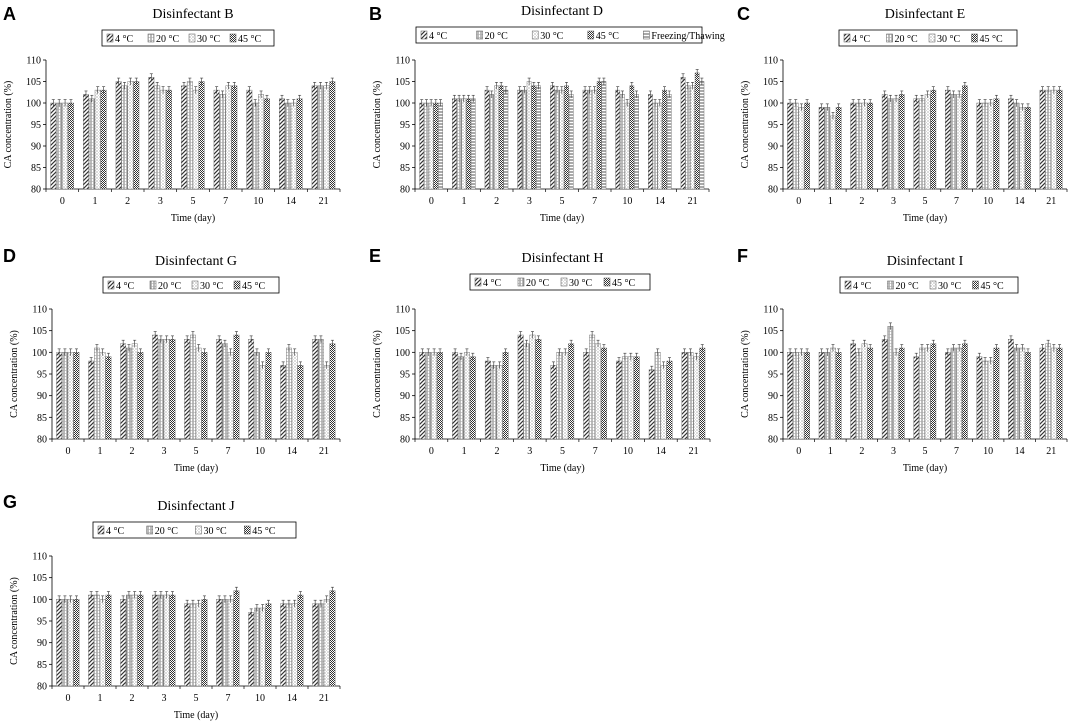 This screenshot has width=1072, height=723. I want to click on y-tick-label: 85, so click(405, 418).